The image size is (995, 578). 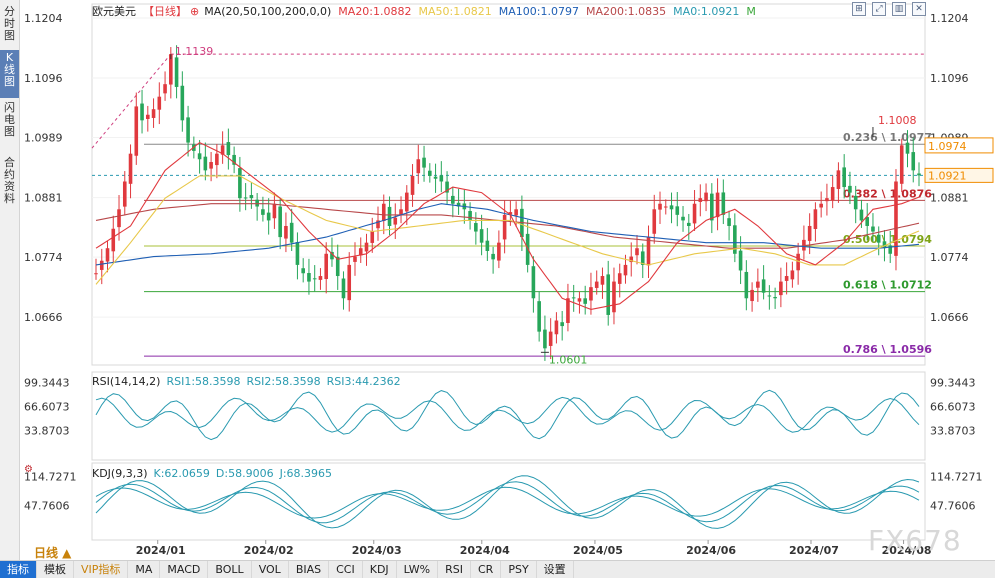 I want to click on bottom-tab-指标: 指标, so click(x=18, y=569).